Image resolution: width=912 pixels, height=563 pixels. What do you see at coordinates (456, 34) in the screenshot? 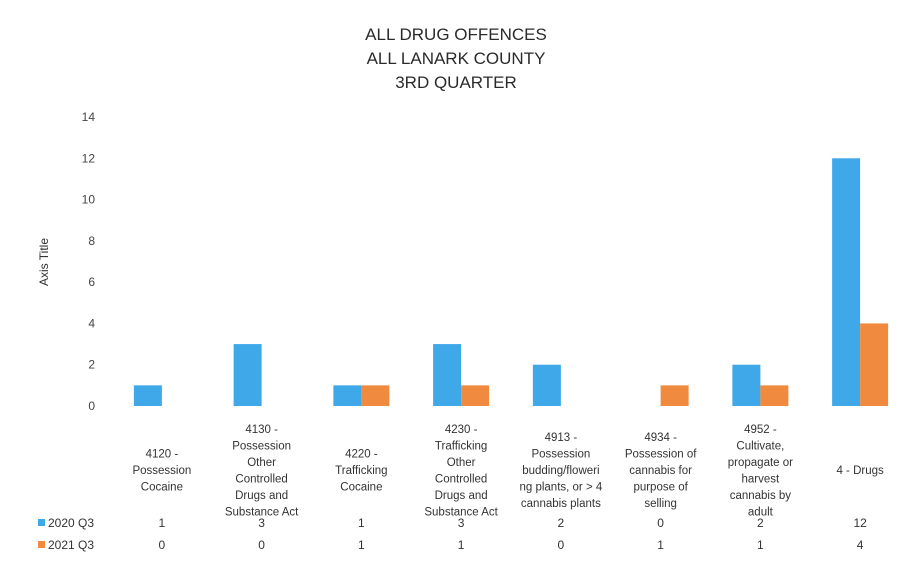
I see `chart-title-line: ALL DRUG OFFENCES` at bounding box center [456, 34].